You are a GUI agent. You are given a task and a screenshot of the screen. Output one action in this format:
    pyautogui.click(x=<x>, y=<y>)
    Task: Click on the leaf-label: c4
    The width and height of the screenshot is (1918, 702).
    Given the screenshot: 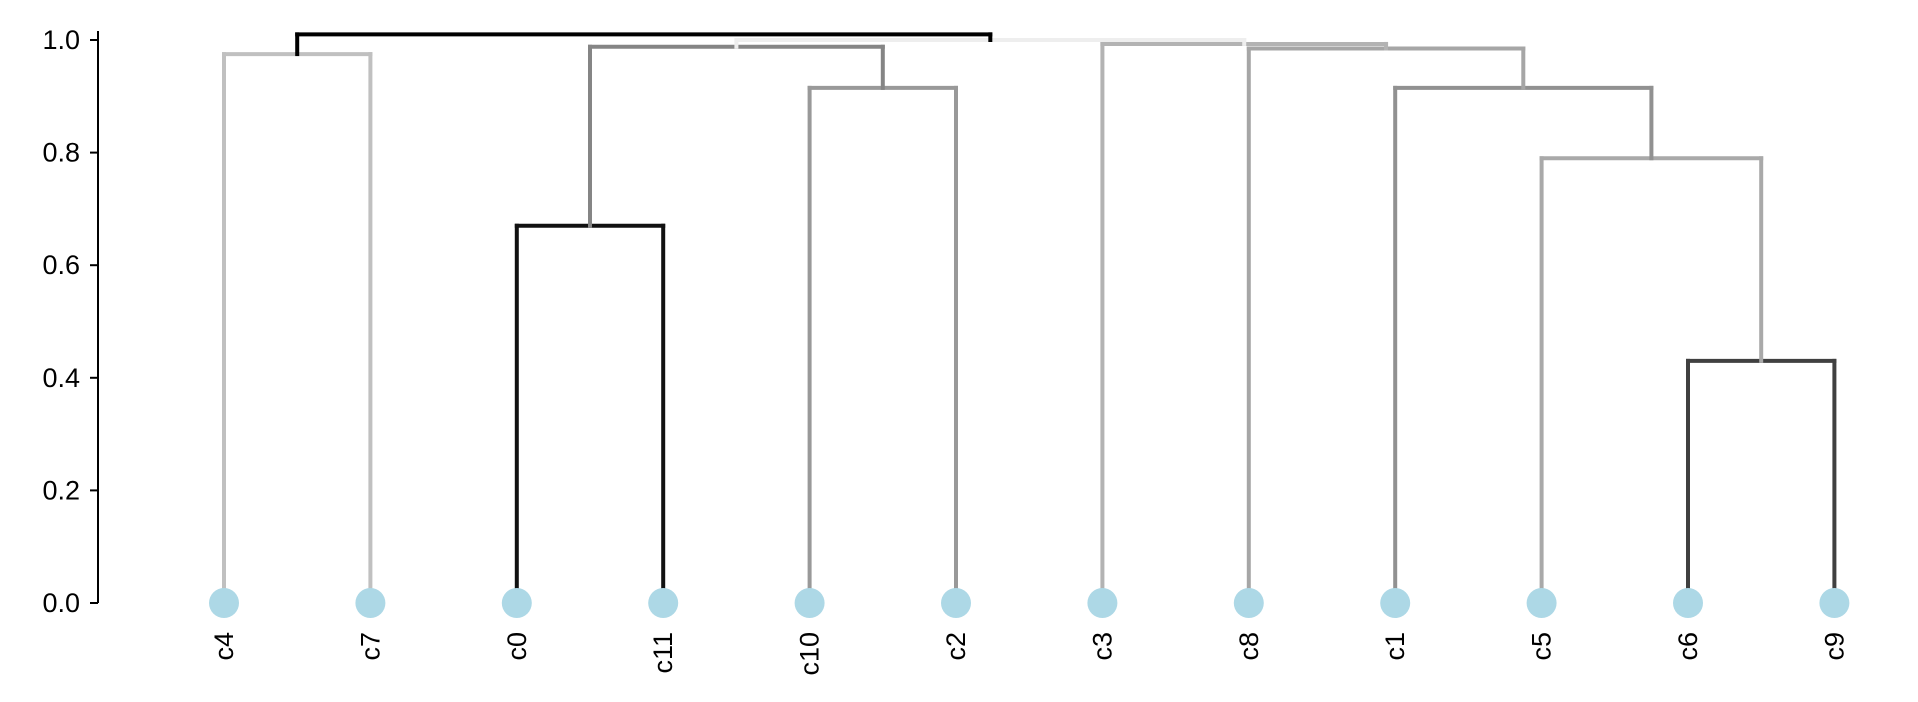 What is the action you would take?
    pyautogui.click(x=224, y=646)
    